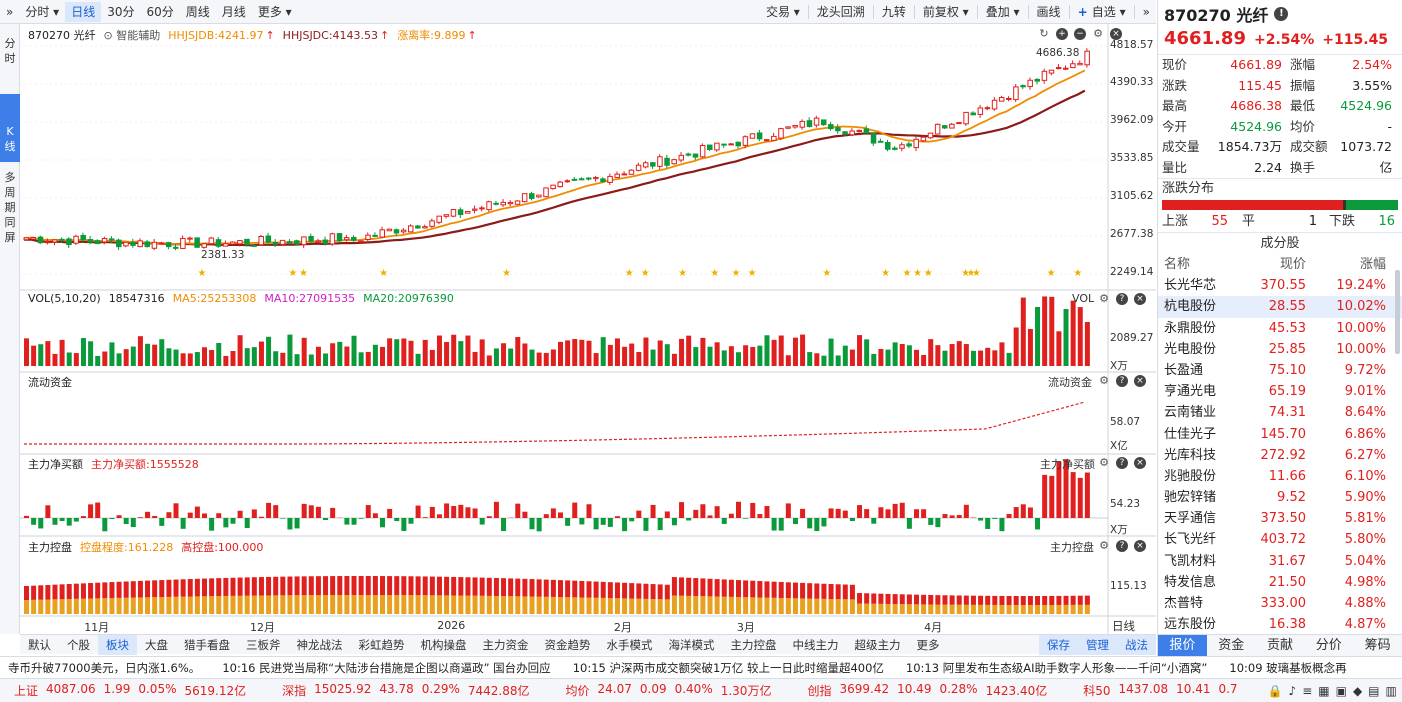  What do you see at coordinates (234, 12) in the screenshot?
I see `period-button: 月线` at bounding box center [234, 12].